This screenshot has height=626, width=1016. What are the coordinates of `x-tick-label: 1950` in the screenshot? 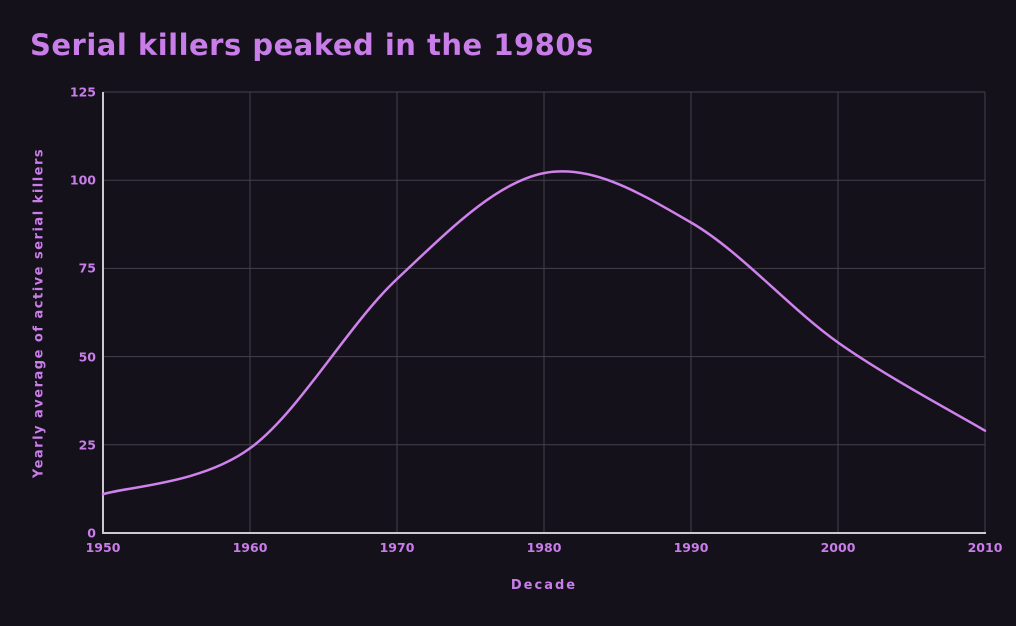 It's located at (103, 547).